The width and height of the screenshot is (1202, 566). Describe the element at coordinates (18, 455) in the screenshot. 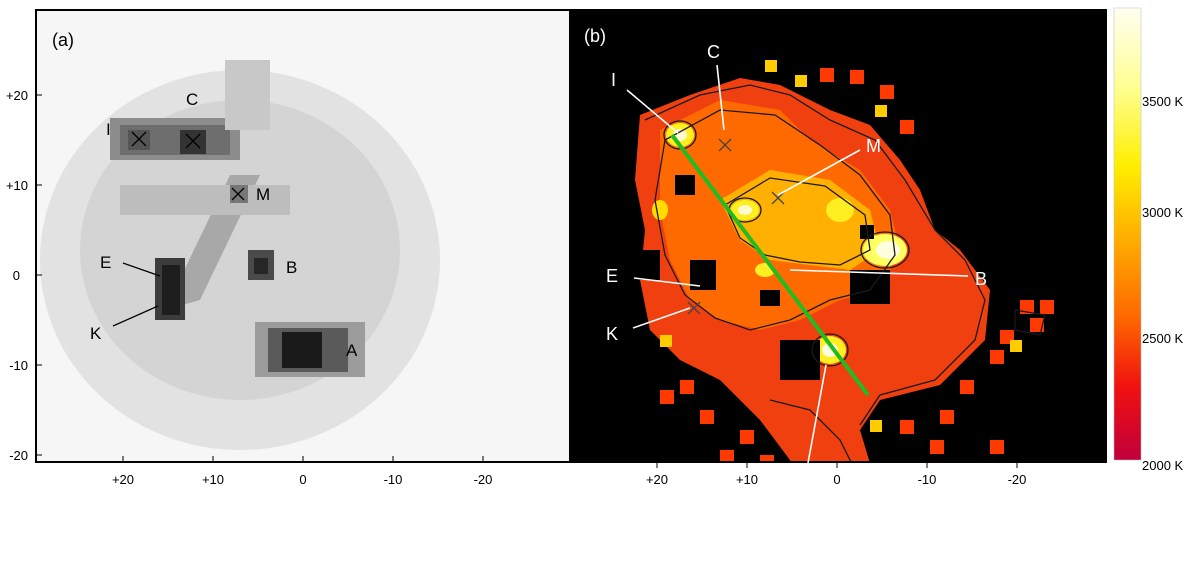

I see `y-tick-a-4: -20` at that location.